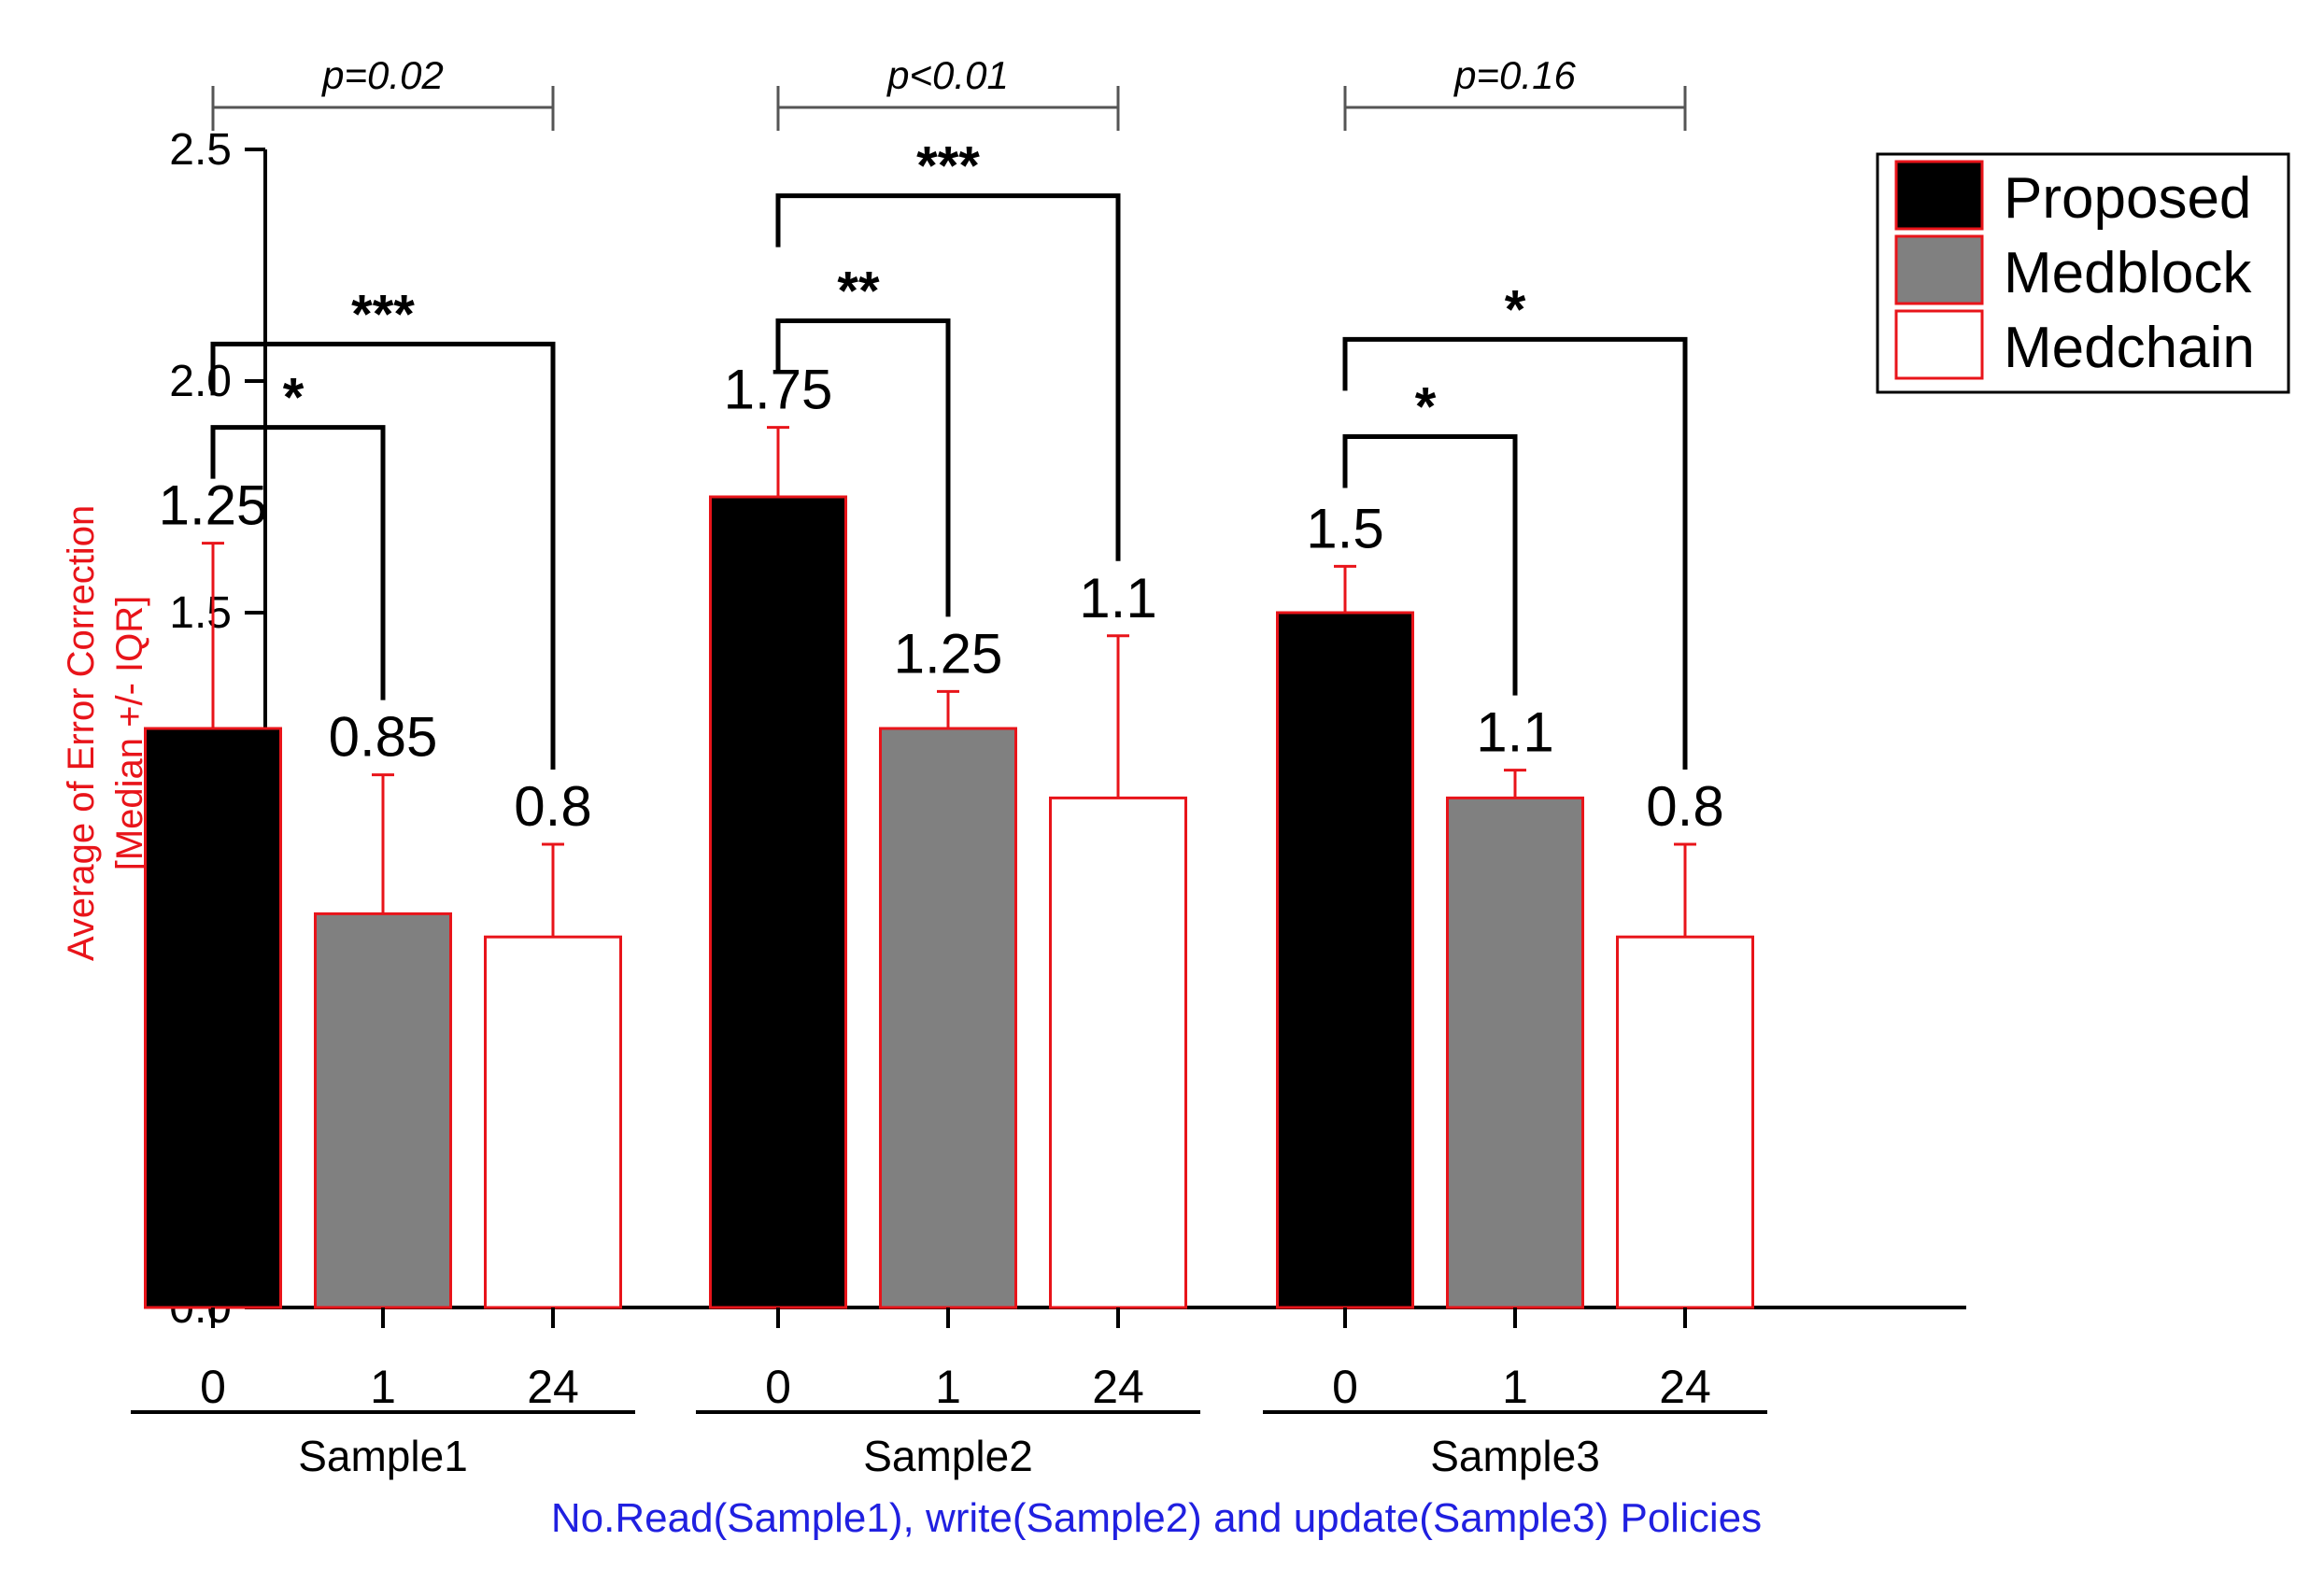 The height and width of the screenshot is (1569, 2324). Describe the element at coordinates (1345, 960) in the screenshot. I see `bar-proposed-sample3` at that location.